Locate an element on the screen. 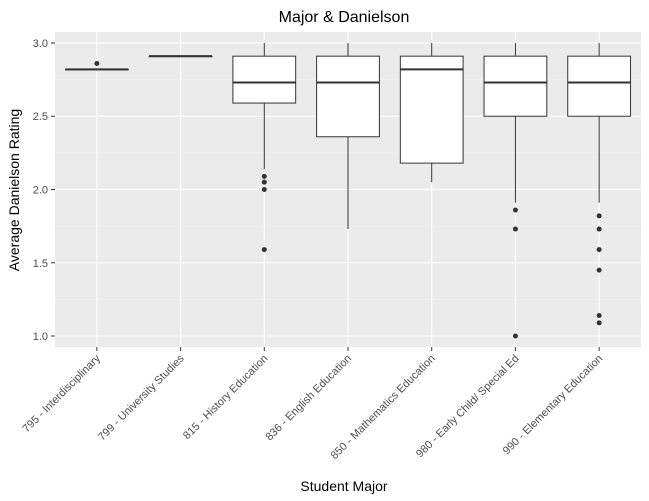  y-tick-label: 1.0 is located at coordinates (40, 337).